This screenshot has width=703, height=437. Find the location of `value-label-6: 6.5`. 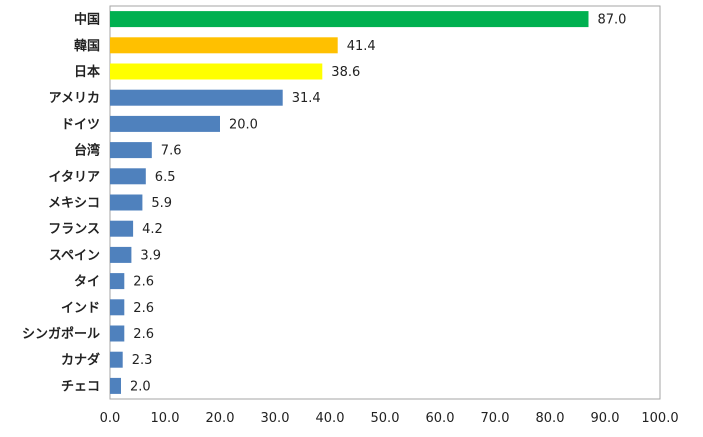

value-label-6: 6.5 is located at coordinates (165, 177).